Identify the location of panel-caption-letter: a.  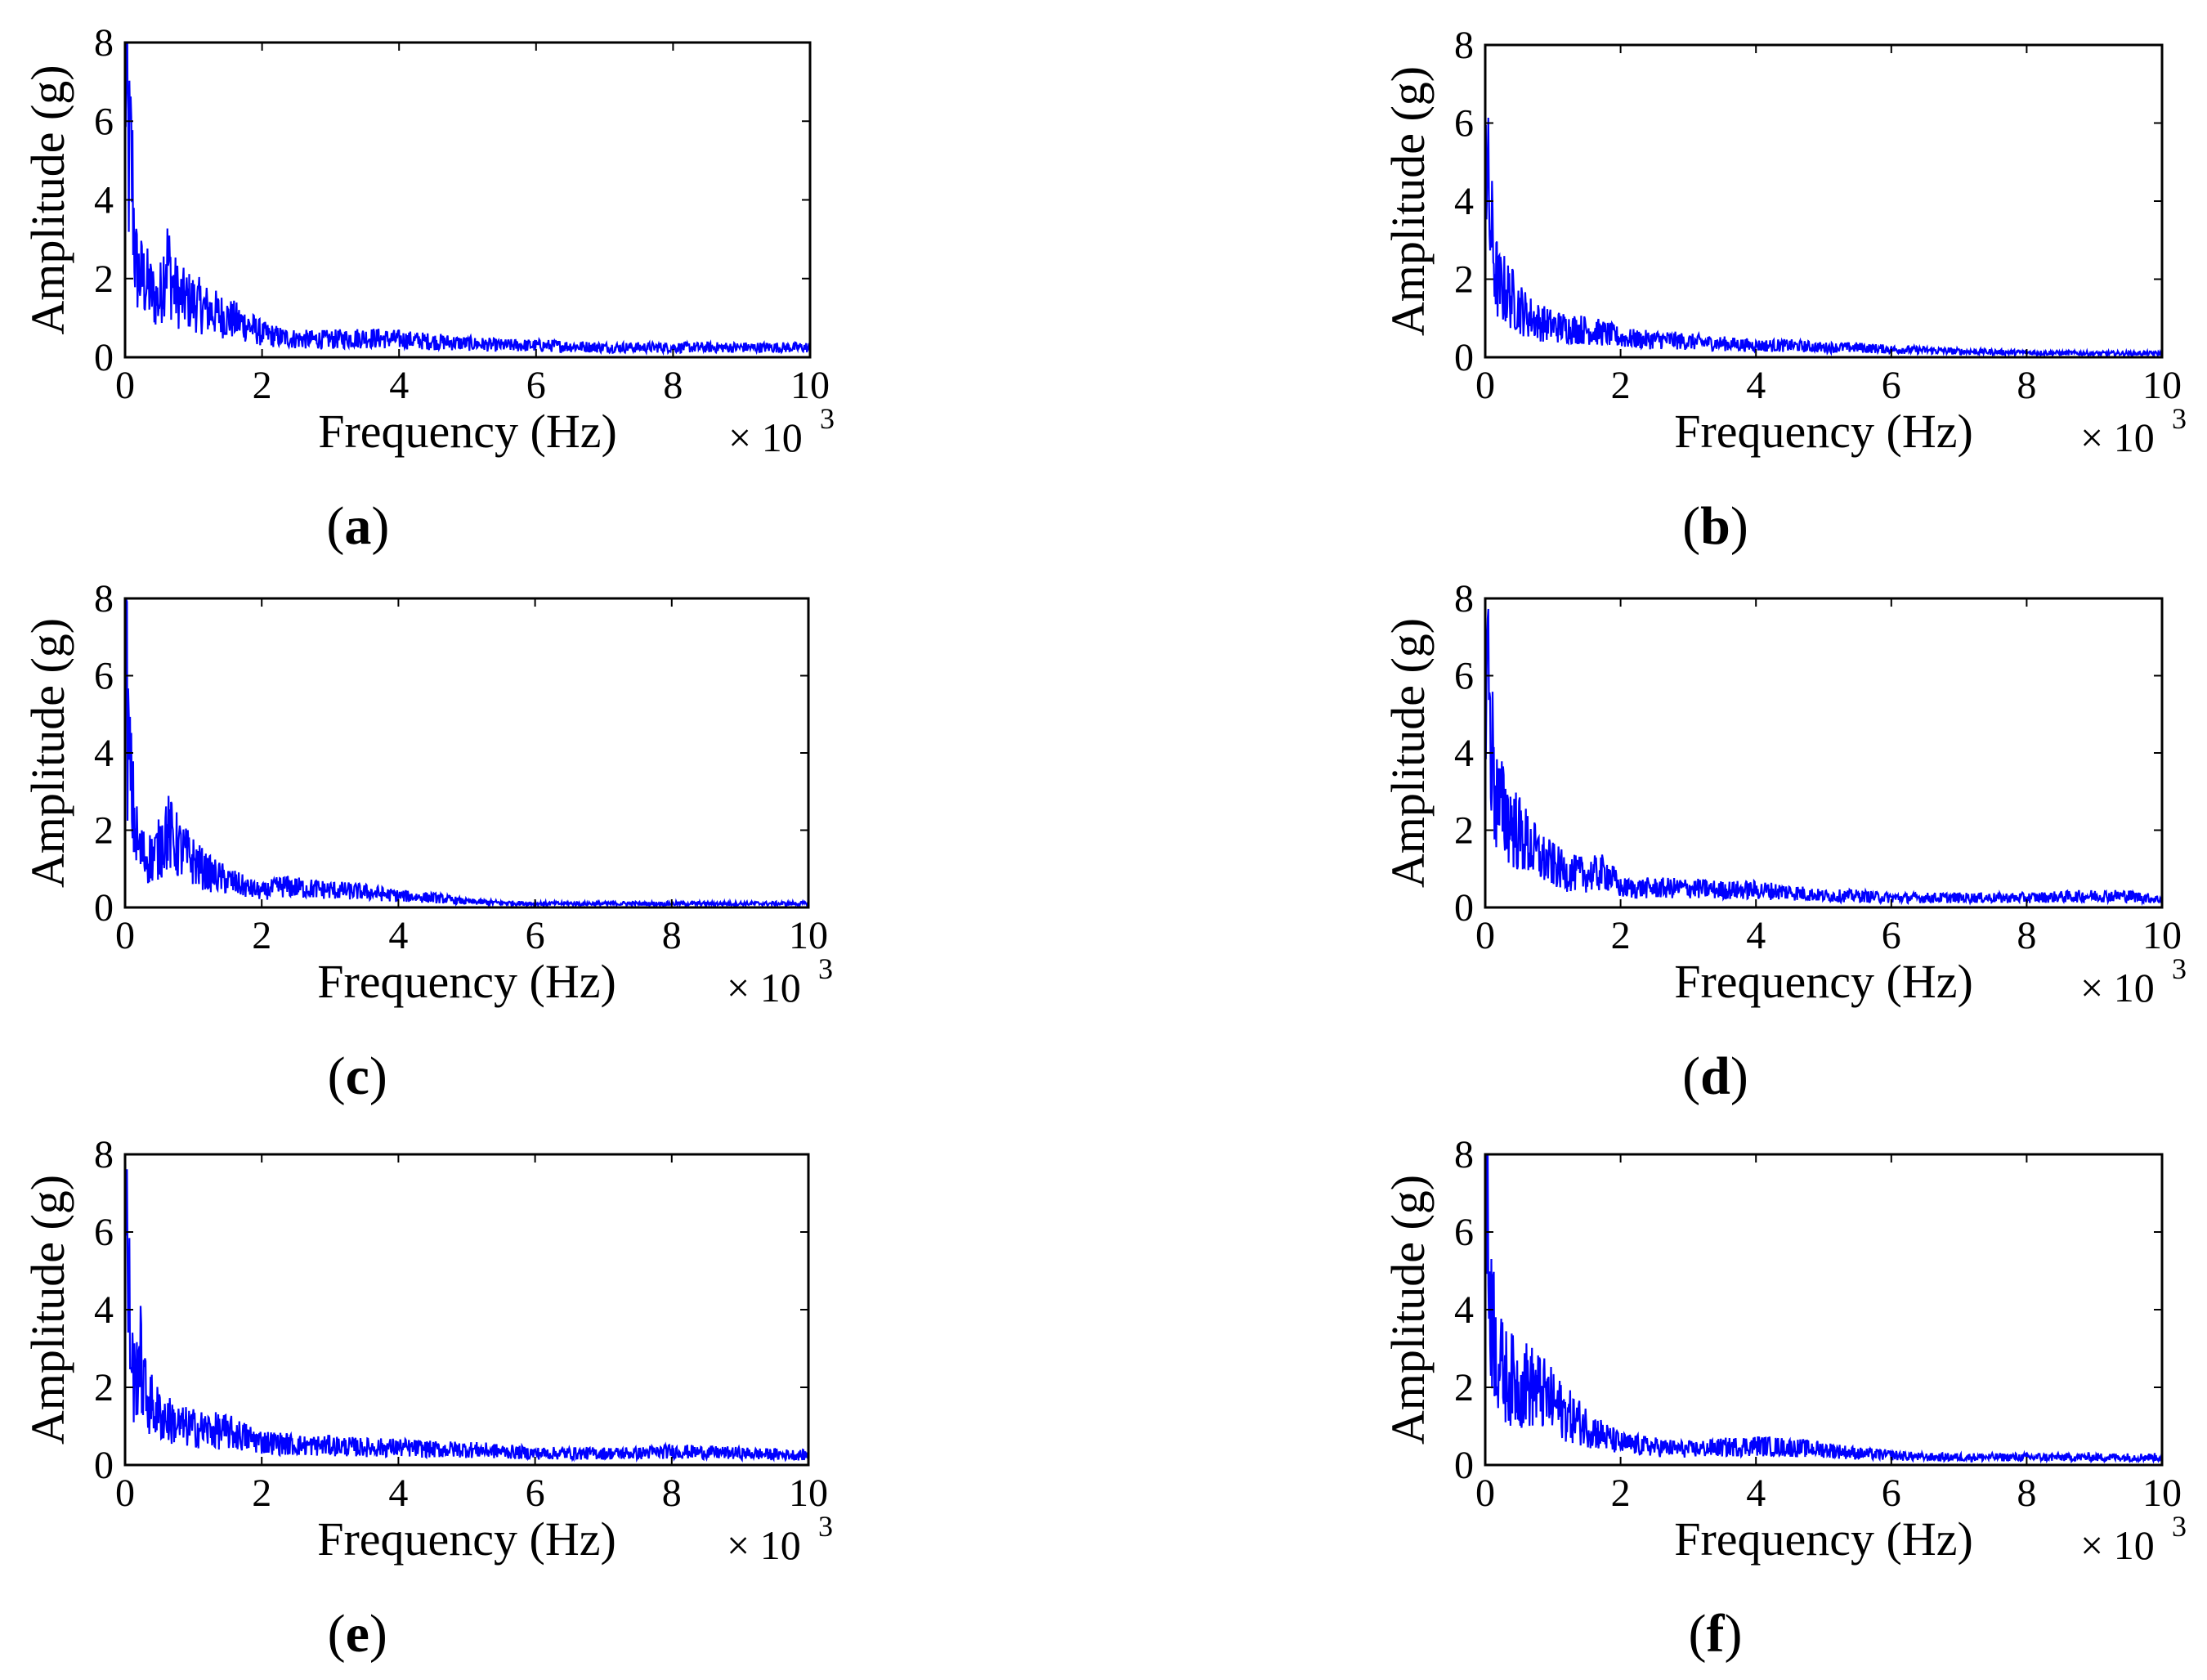
(357, 526).